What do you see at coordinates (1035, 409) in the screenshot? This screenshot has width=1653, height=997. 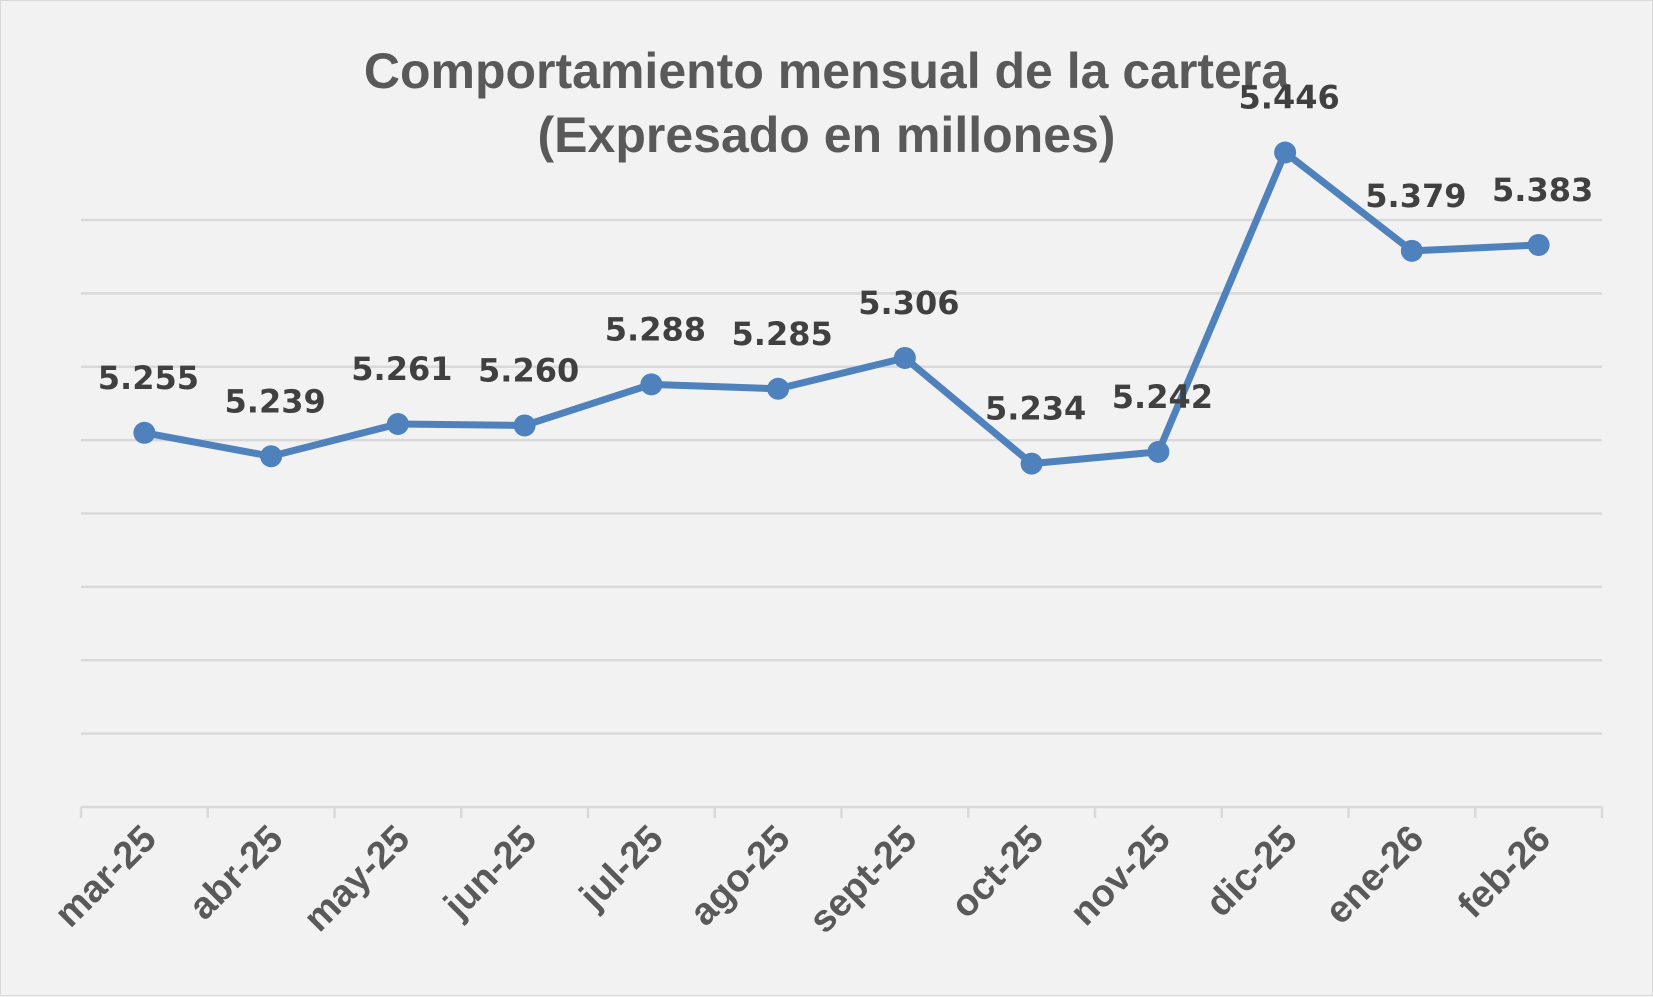 I see `data-label: 5.234` at bounding box center [1035, 409].